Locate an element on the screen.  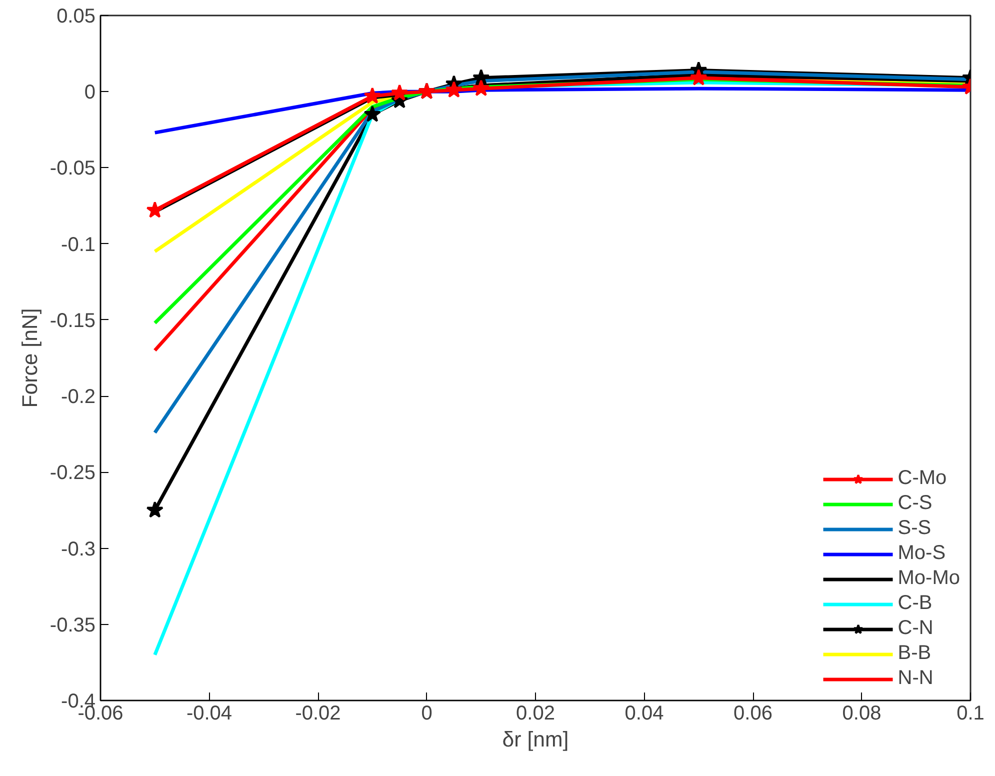
y-tick-label: -0.2 is located at coordinates (78, 397).